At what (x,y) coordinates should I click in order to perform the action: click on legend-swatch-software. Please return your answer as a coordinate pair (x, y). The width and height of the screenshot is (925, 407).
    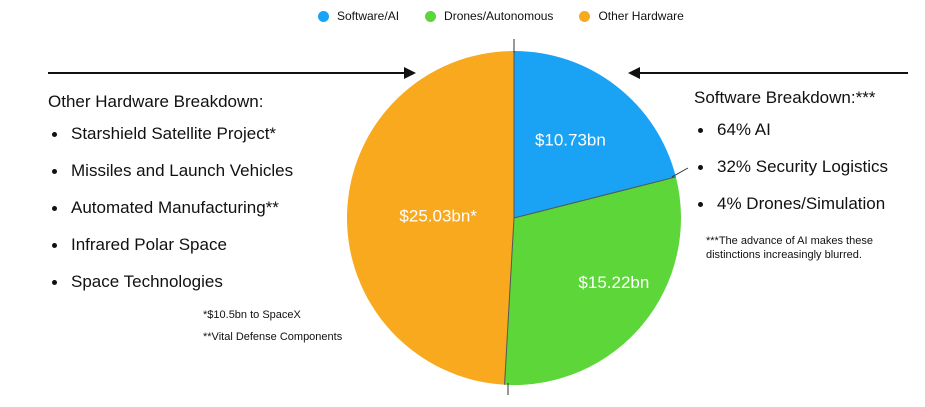
    Looking at the image, I should click on (323, 16).